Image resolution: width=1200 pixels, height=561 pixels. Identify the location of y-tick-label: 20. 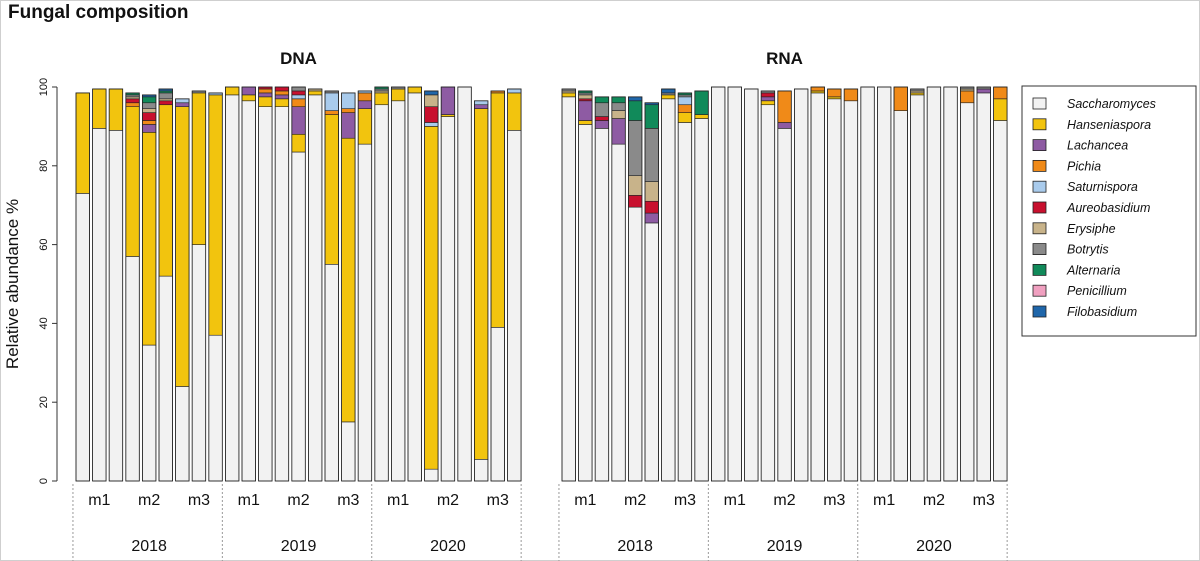
(44, 402).